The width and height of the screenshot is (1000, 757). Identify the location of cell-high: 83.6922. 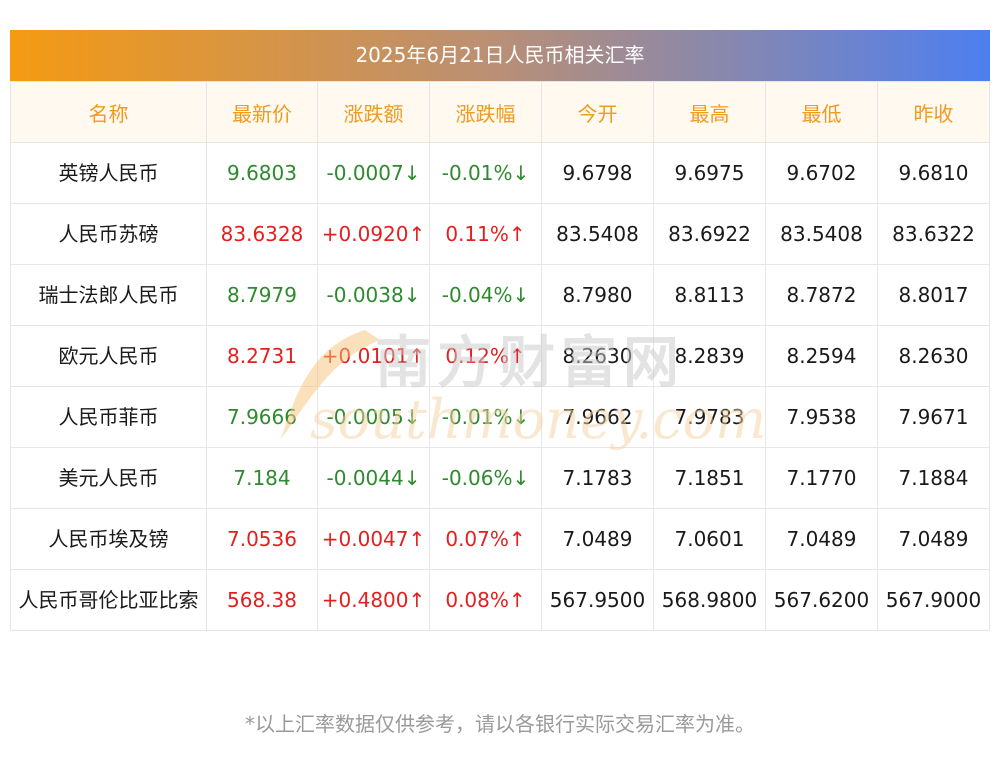
(709, 234).